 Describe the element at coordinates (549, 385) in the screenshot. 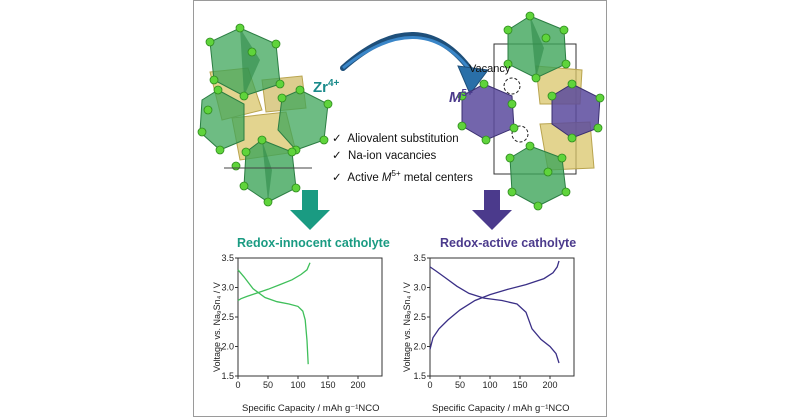

I see `right-x-tick-label: 200` at that location.